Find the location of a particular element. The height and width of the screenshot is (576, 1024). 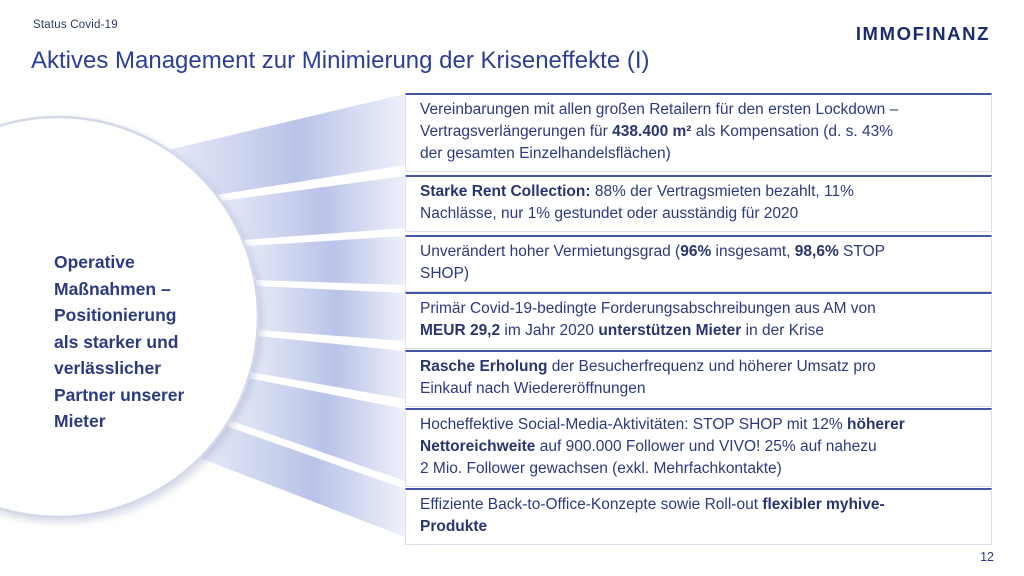

slide-eyebrow: Status Covid-19 is located at coordinates (75, 25).